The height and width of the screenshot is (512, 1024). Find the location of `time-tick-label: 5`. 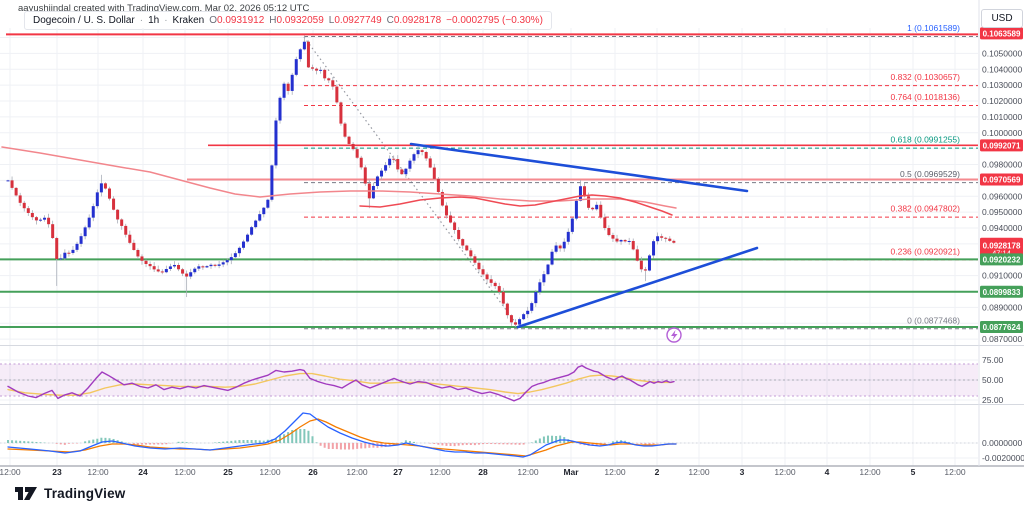

time-tick-label: 5 is located at coordinates (913, 472).